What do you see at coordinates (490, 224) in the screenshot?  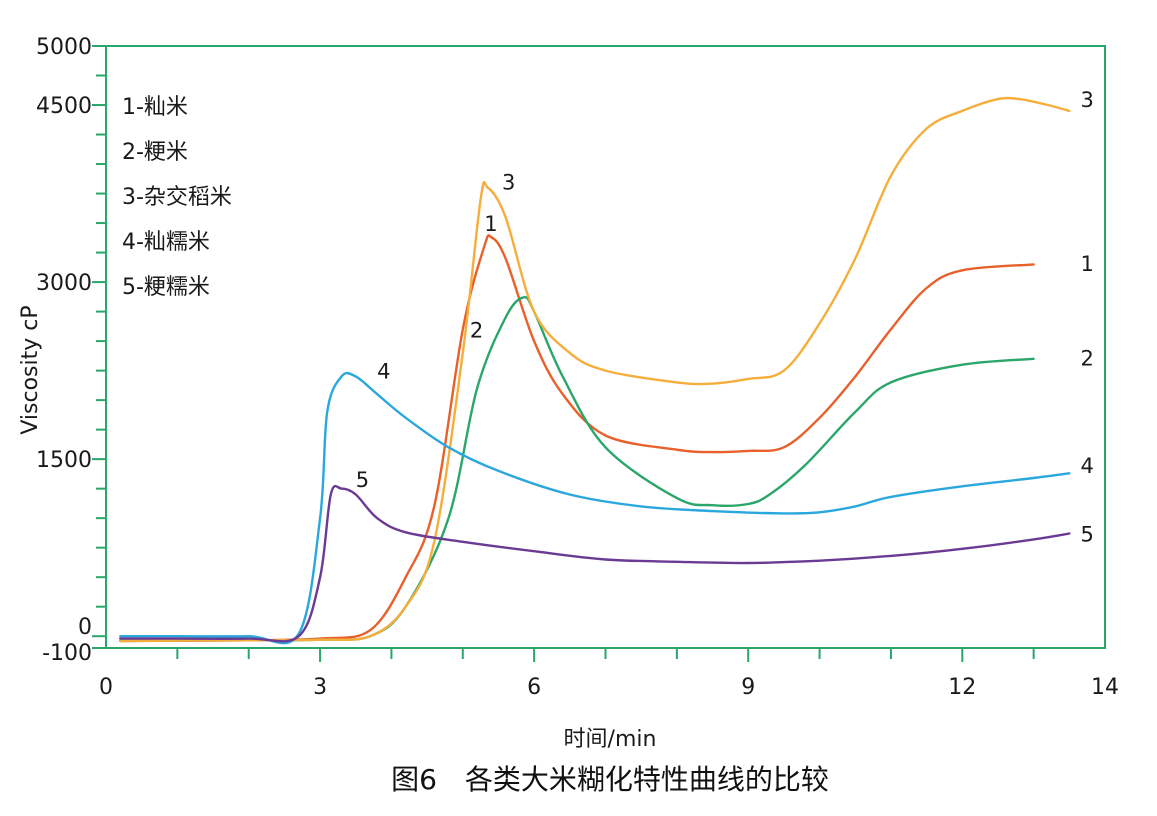 I see `curve-peak-label-1: 1` at bounding box center [490, 224].